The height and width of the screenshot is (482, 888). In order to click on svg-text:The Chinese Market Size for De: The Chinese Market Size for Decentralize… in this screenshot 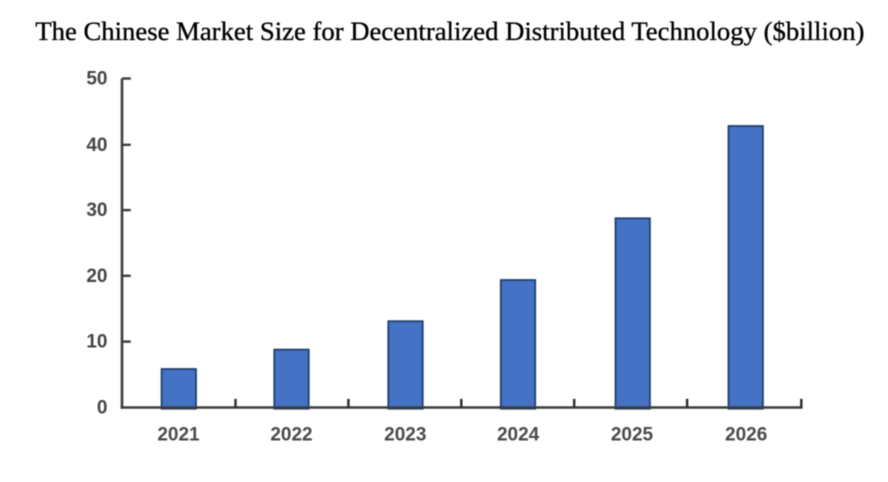, I will do `click(449, 31)`.